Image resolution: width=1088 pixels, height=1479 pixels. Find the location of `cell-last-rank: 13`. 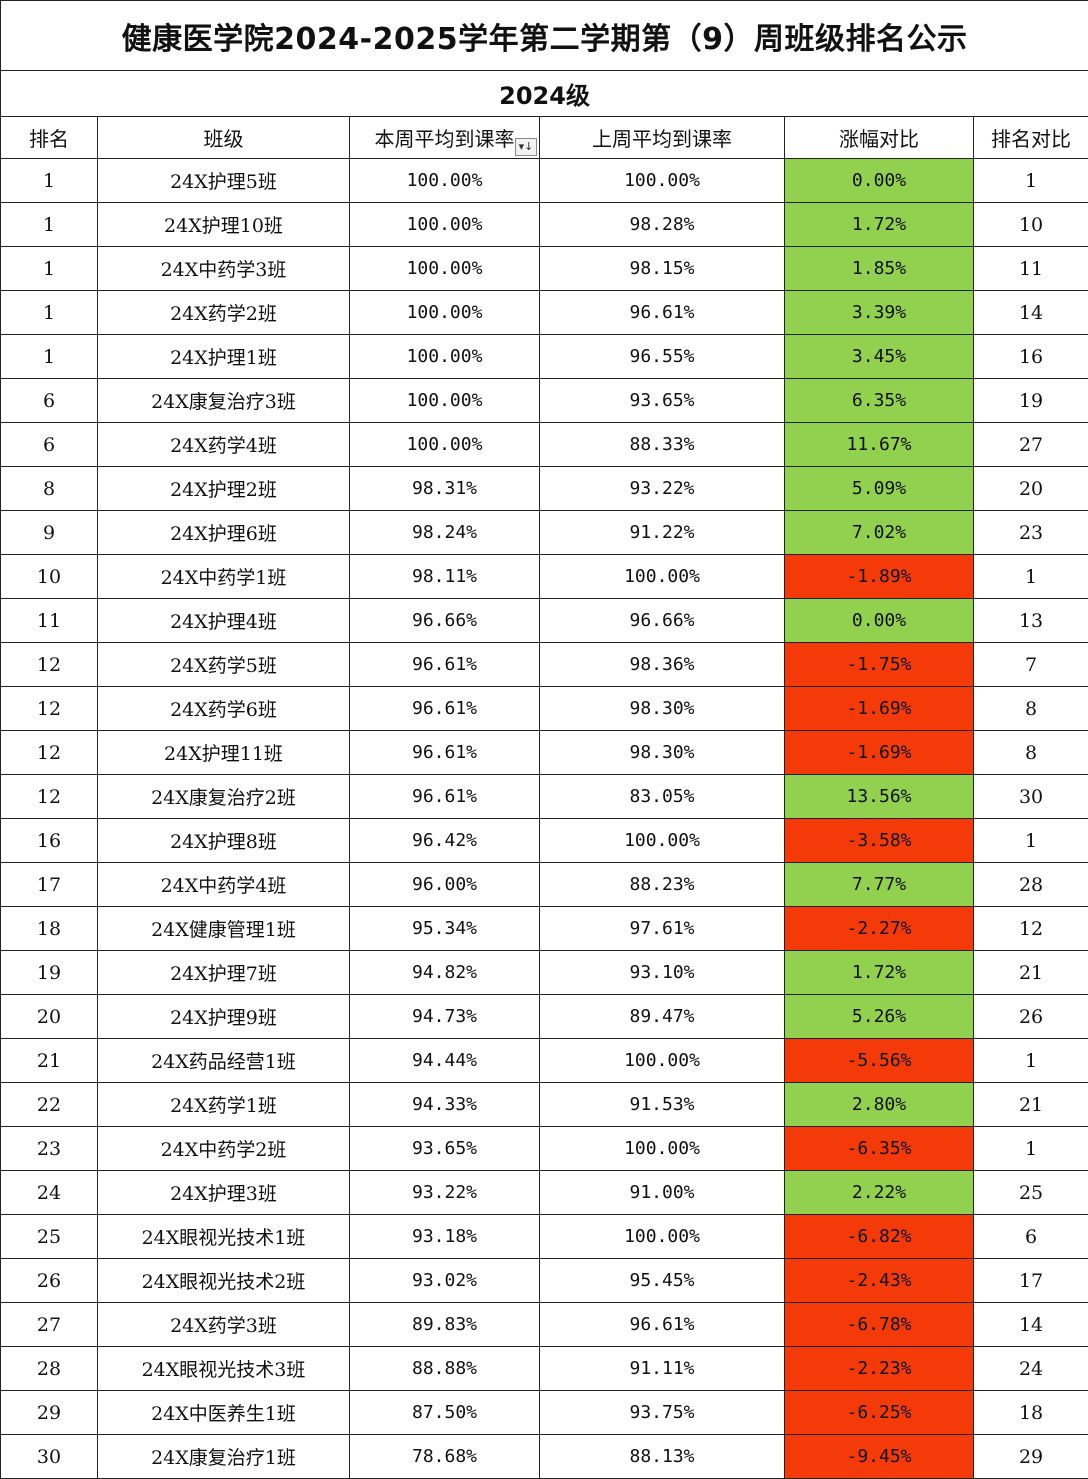

cell-last-rank: 13 is located at coordinates (1030, 620).